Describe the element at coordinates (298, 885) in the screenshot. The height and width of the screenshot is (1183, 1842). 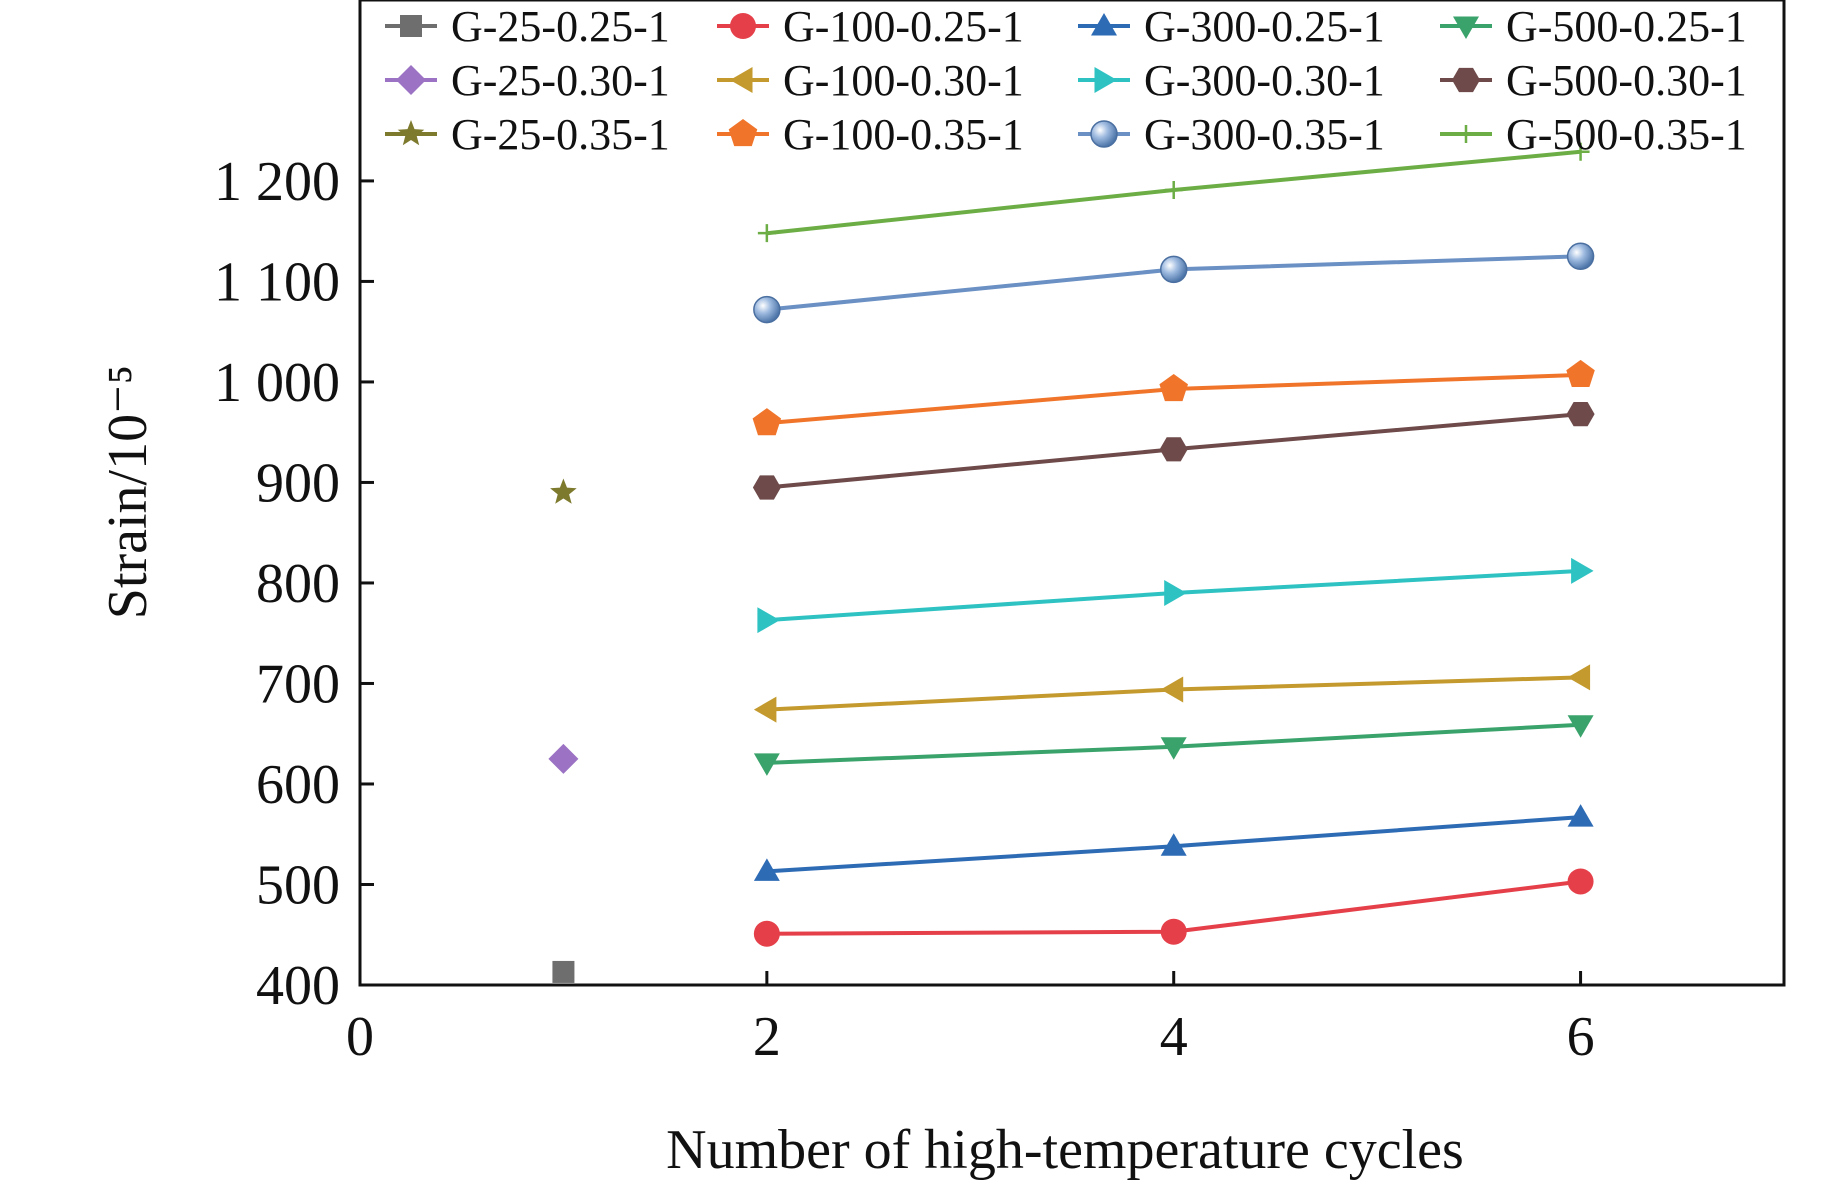
I see `y-tick-label: 500` at that location.